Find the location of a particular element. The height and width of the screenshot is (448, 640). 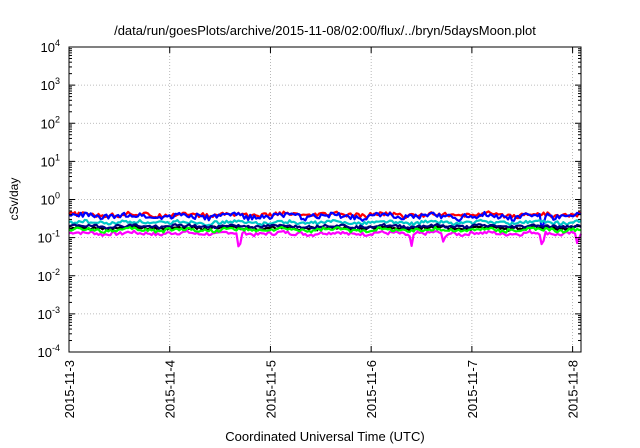

series-layer is located at coordinates (325, 229).